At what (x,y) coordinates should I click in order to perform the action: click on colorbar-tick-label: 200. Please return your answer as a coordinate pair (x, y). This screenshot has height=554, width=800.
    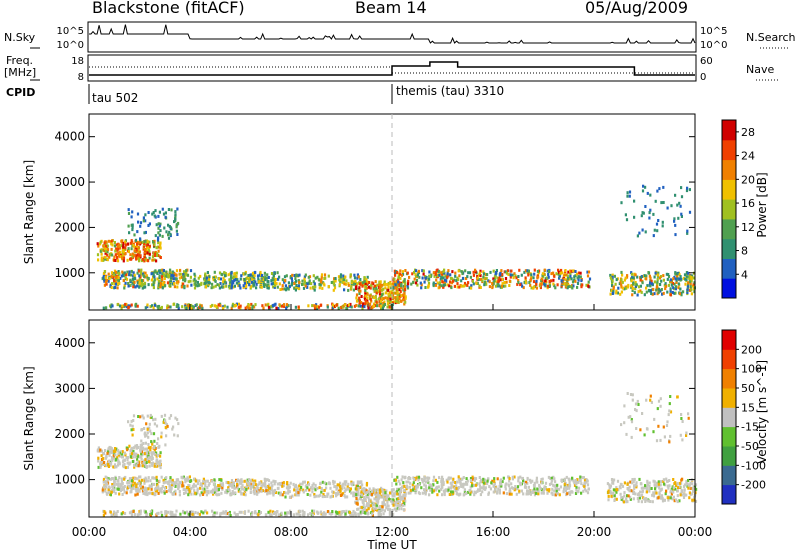
    Looking at the image, I should click on (751, 349).